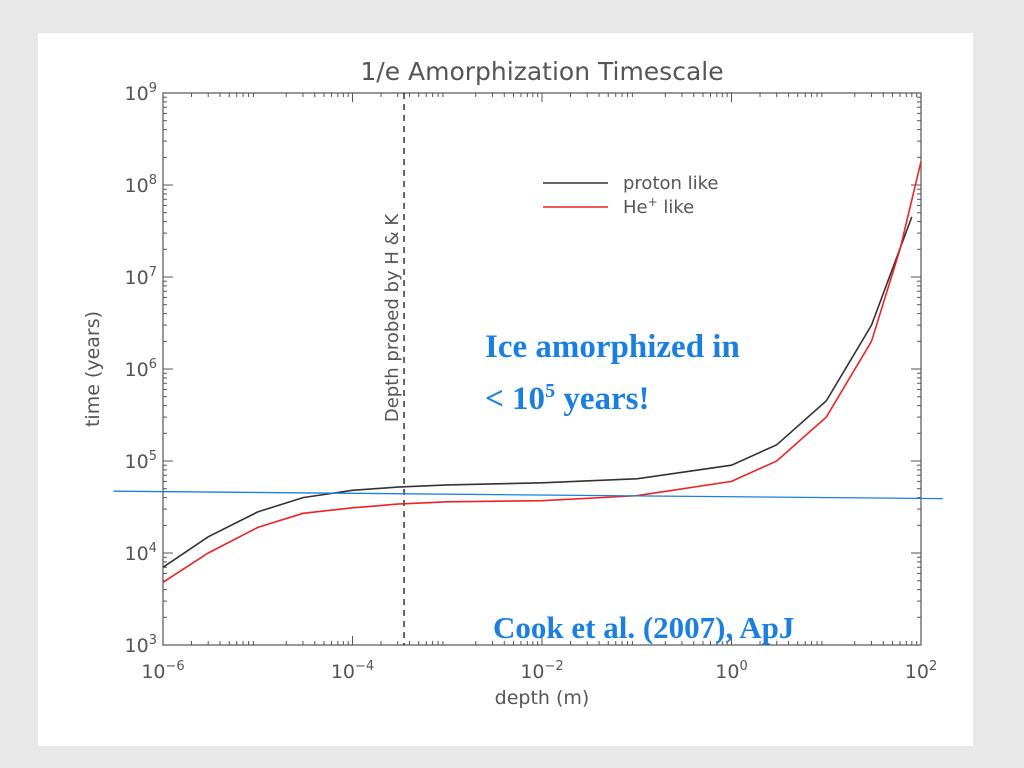 This screenshot has width=1024, height=768. What do you see at coordinates (658, 206) in the screenshot?
I see `legend-label: He+ like` at bounding box center [658, 206].